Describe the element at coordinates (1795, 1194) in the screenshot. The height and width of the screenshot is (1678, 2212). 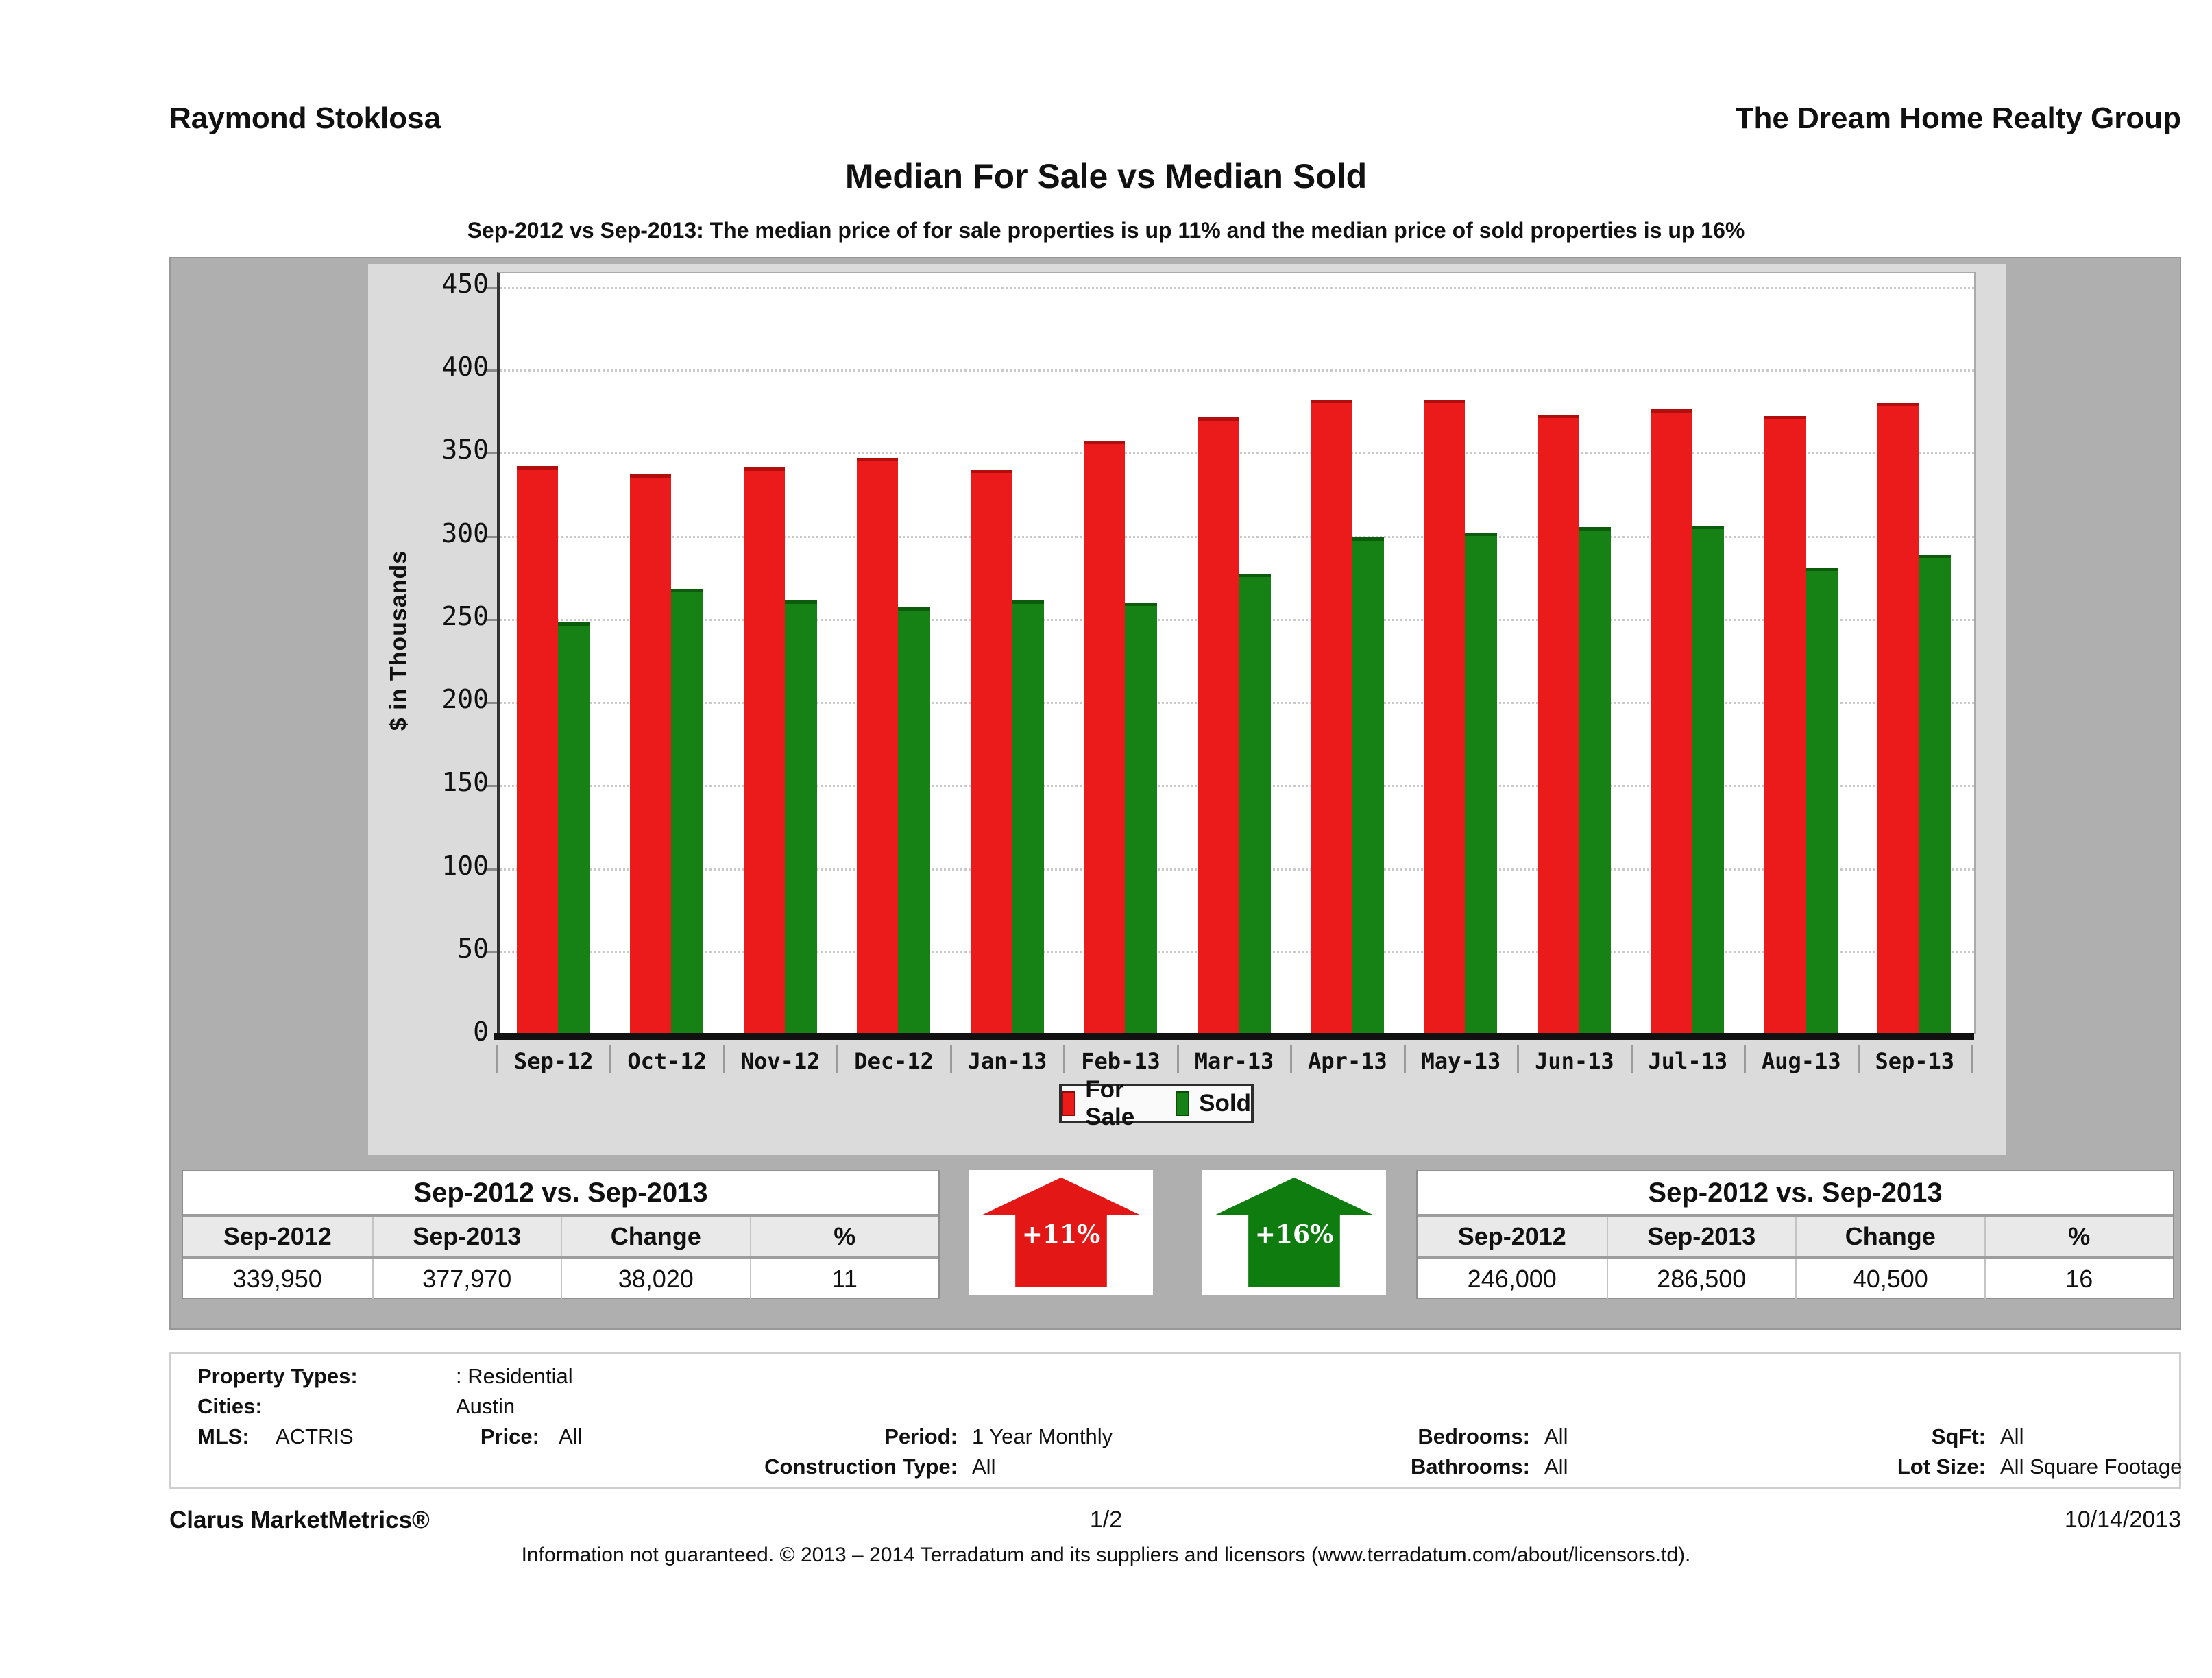
I see `sold-table-title: Sep-2012 vs. Sep-2013` at that location.